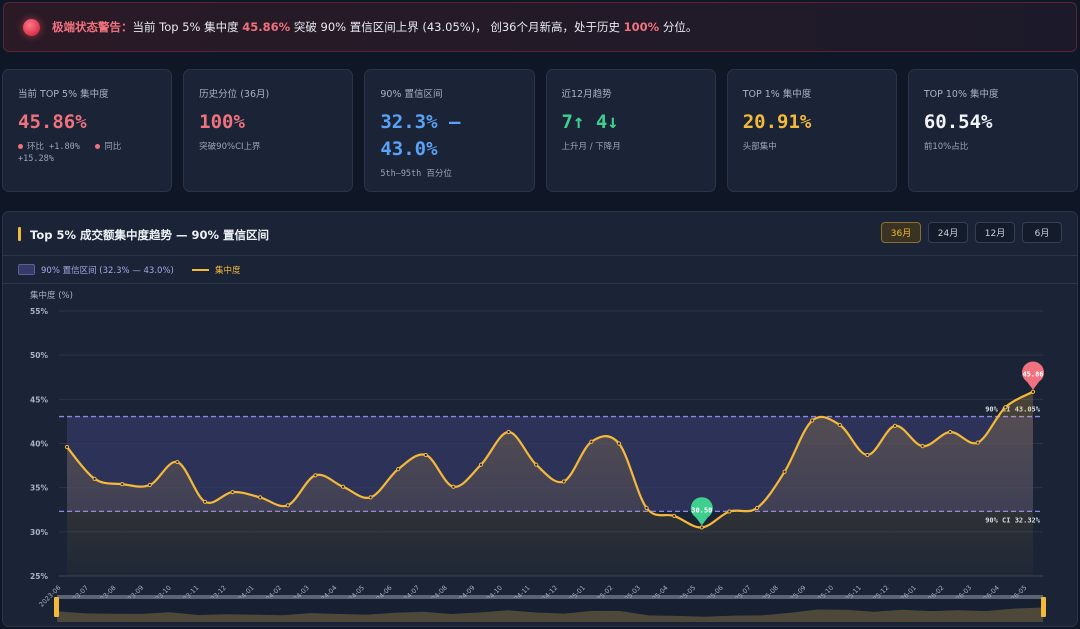  What do you see at coordinates (26, 269) in the screenshot?
I see `legend-ci-swatch` at bounding box center [26, 269].